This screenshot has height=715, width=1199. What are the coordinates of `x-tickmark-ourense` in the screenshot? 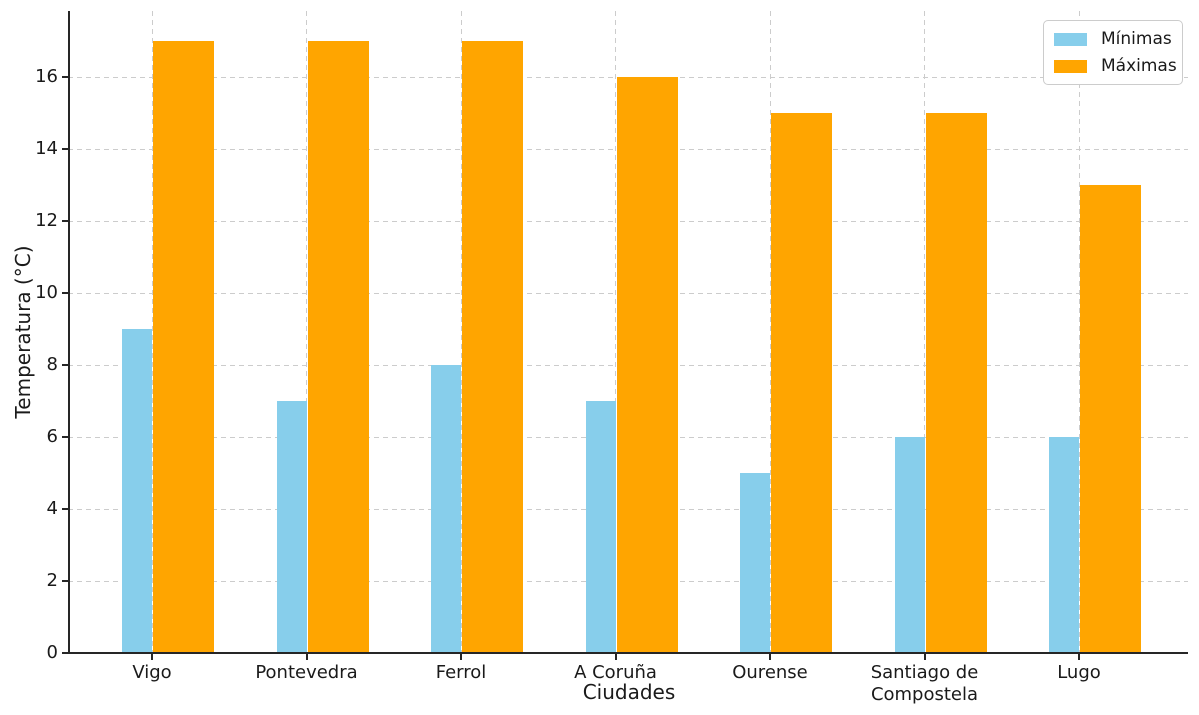 It's located at (770, 657).